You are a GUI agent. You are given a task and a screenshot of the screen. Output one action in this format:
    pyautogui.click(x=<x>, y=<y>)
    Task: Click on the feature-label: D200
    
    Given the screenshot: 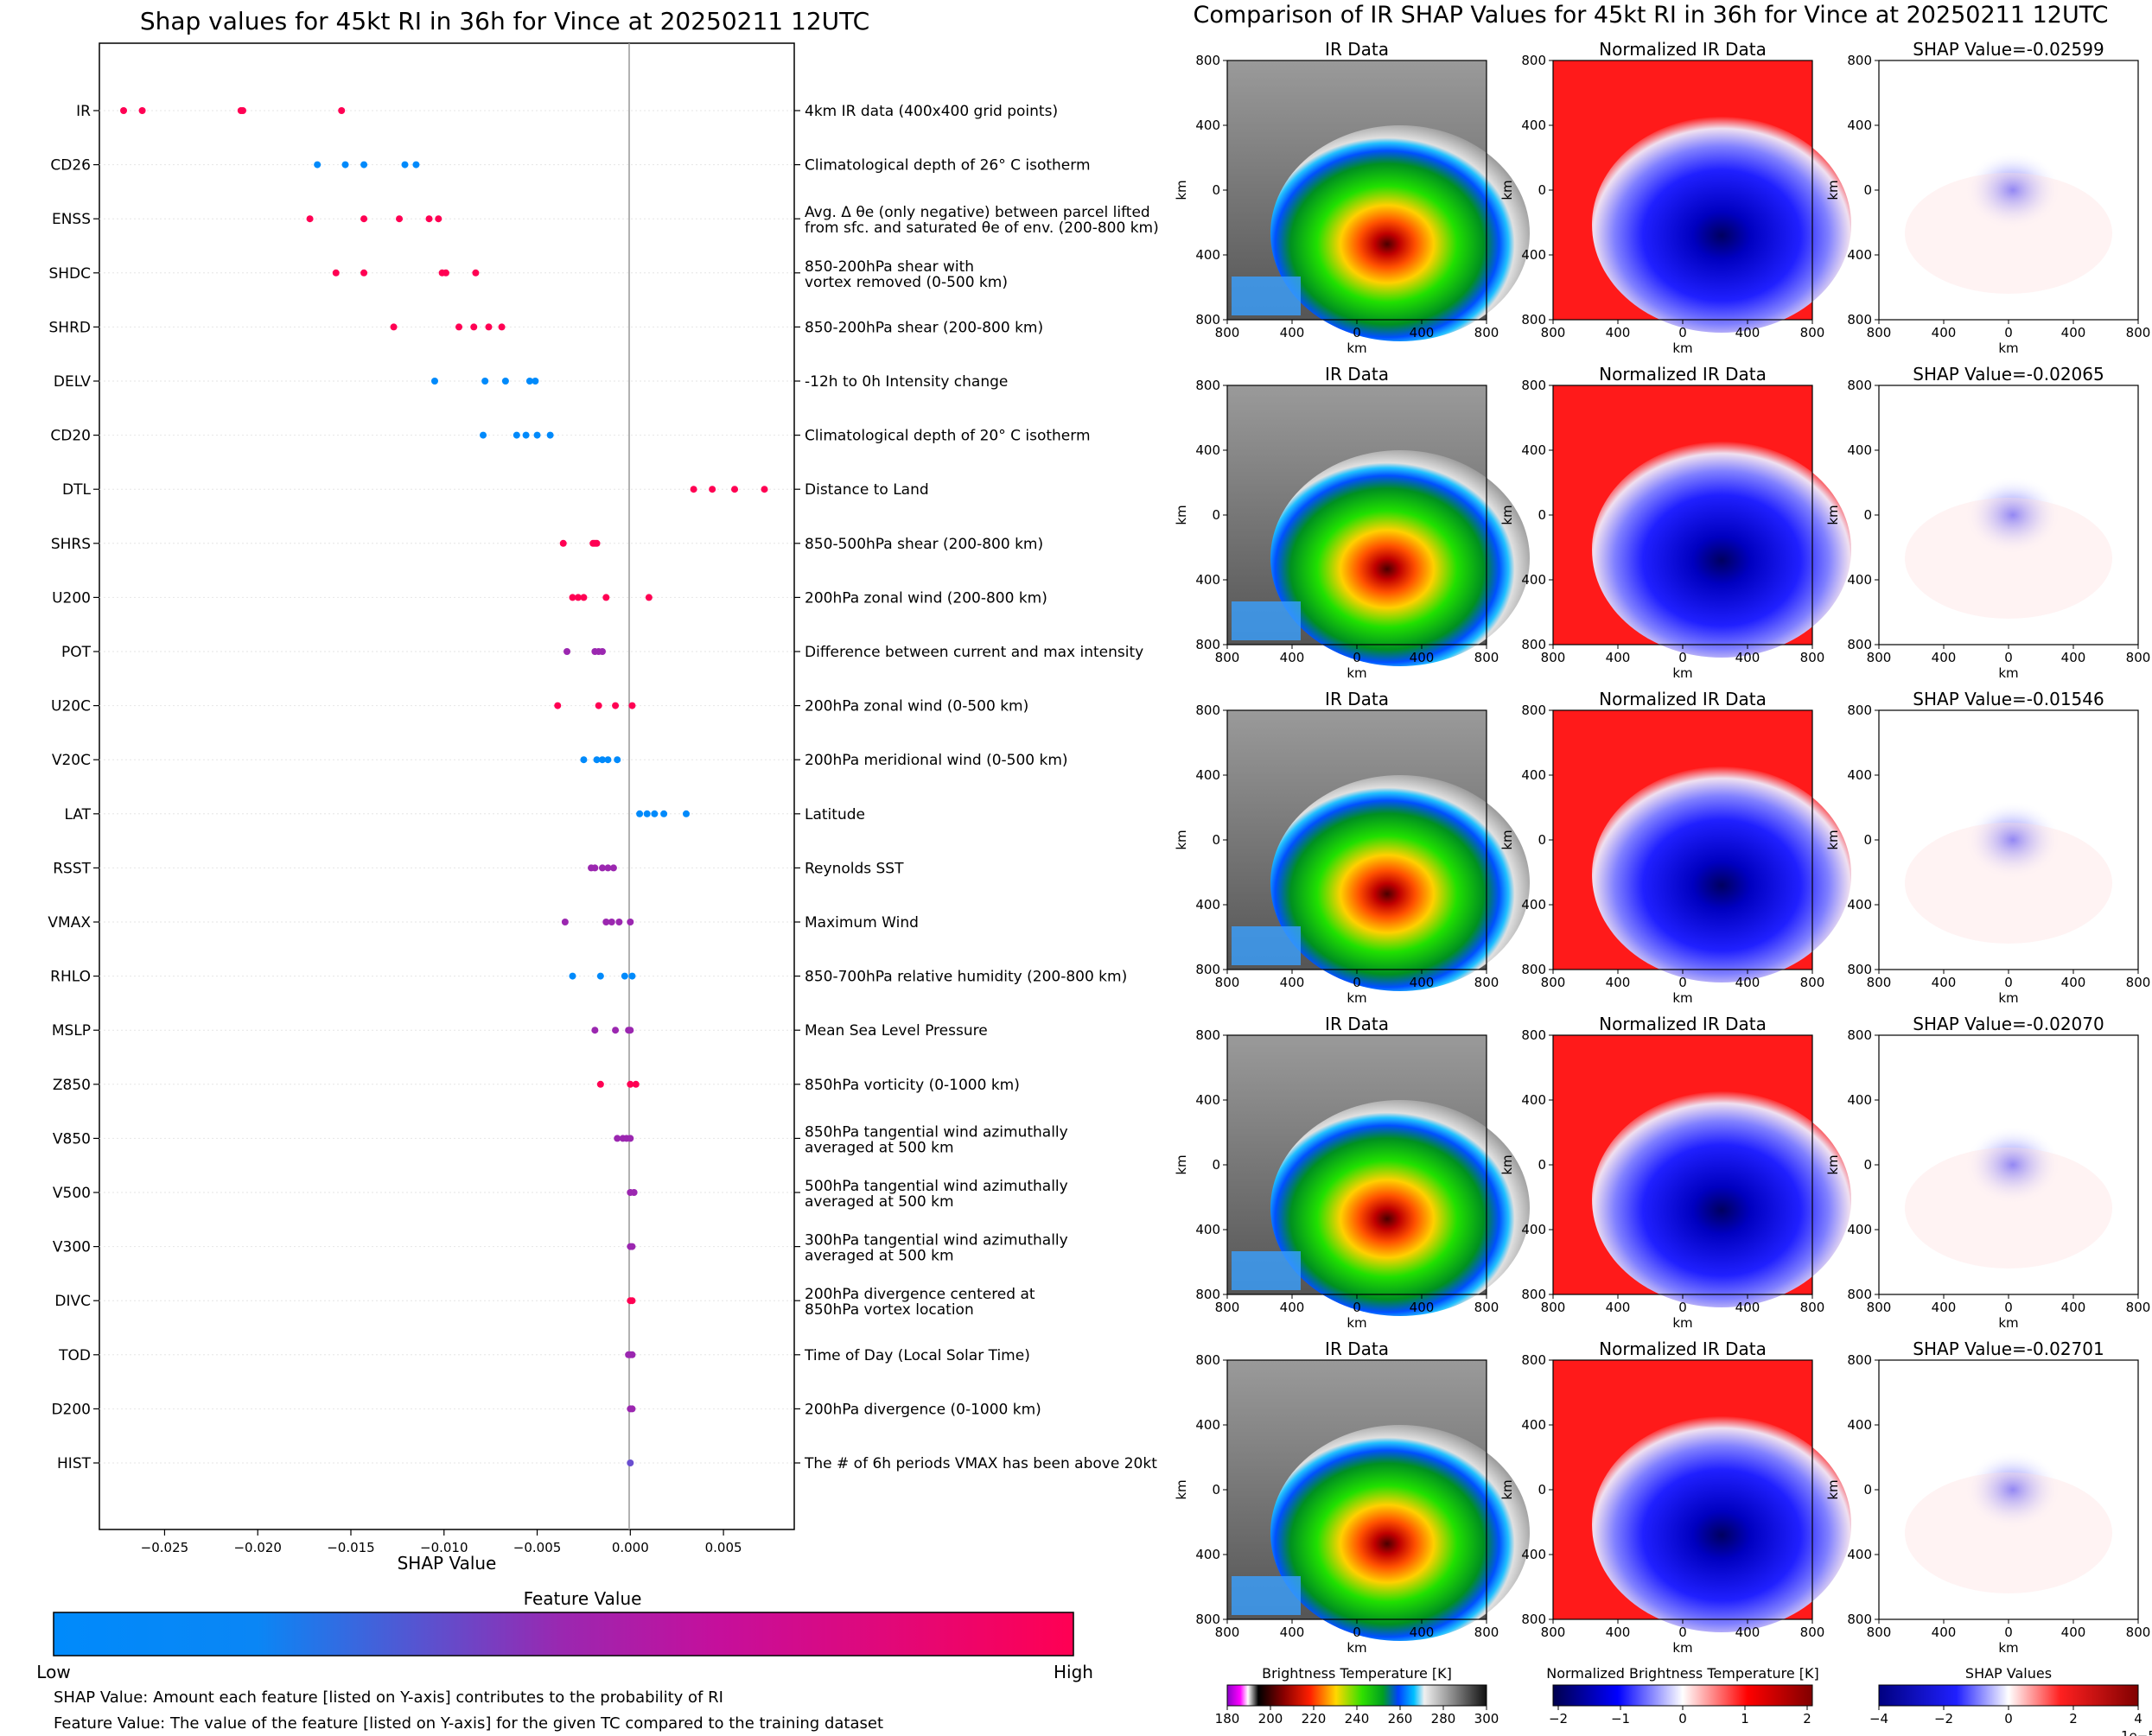 What is the action you would take?
    pyautogui.click(x=71, y=1409)
    